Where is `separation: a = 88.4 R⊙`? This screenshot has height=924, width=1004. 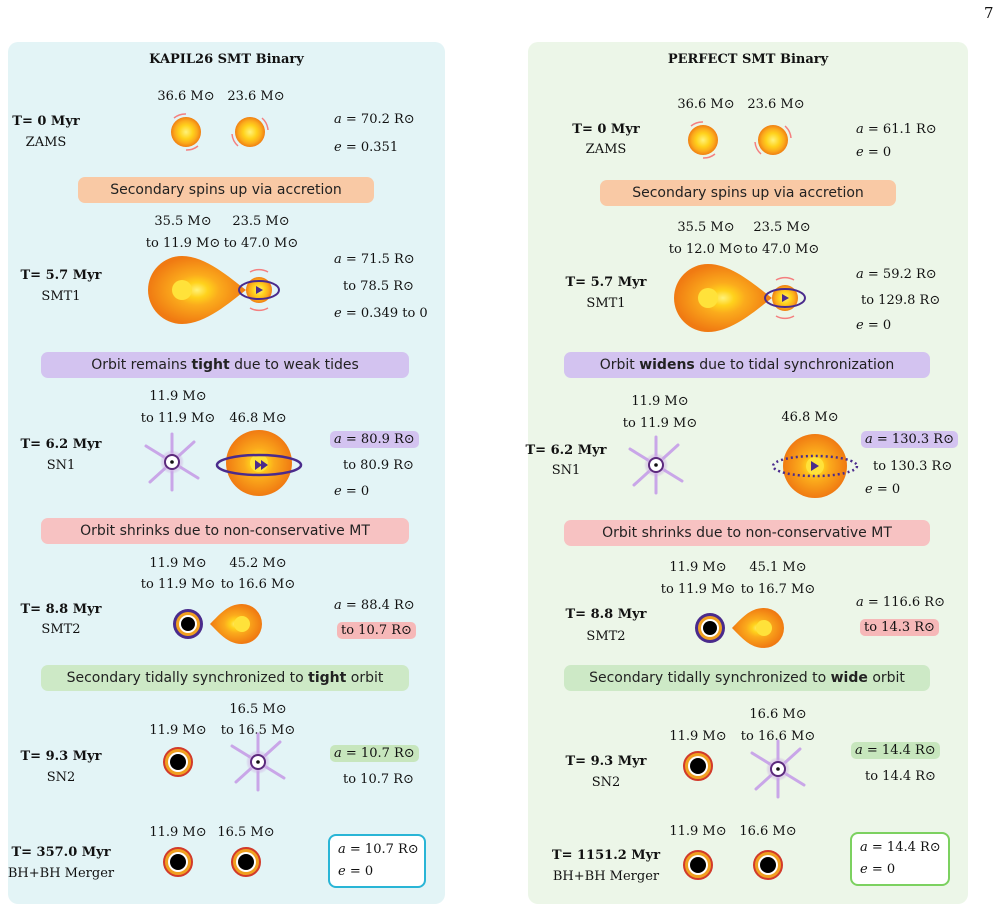 separation: a = 88.4 R⊙ is located at coordinates (374, 605).